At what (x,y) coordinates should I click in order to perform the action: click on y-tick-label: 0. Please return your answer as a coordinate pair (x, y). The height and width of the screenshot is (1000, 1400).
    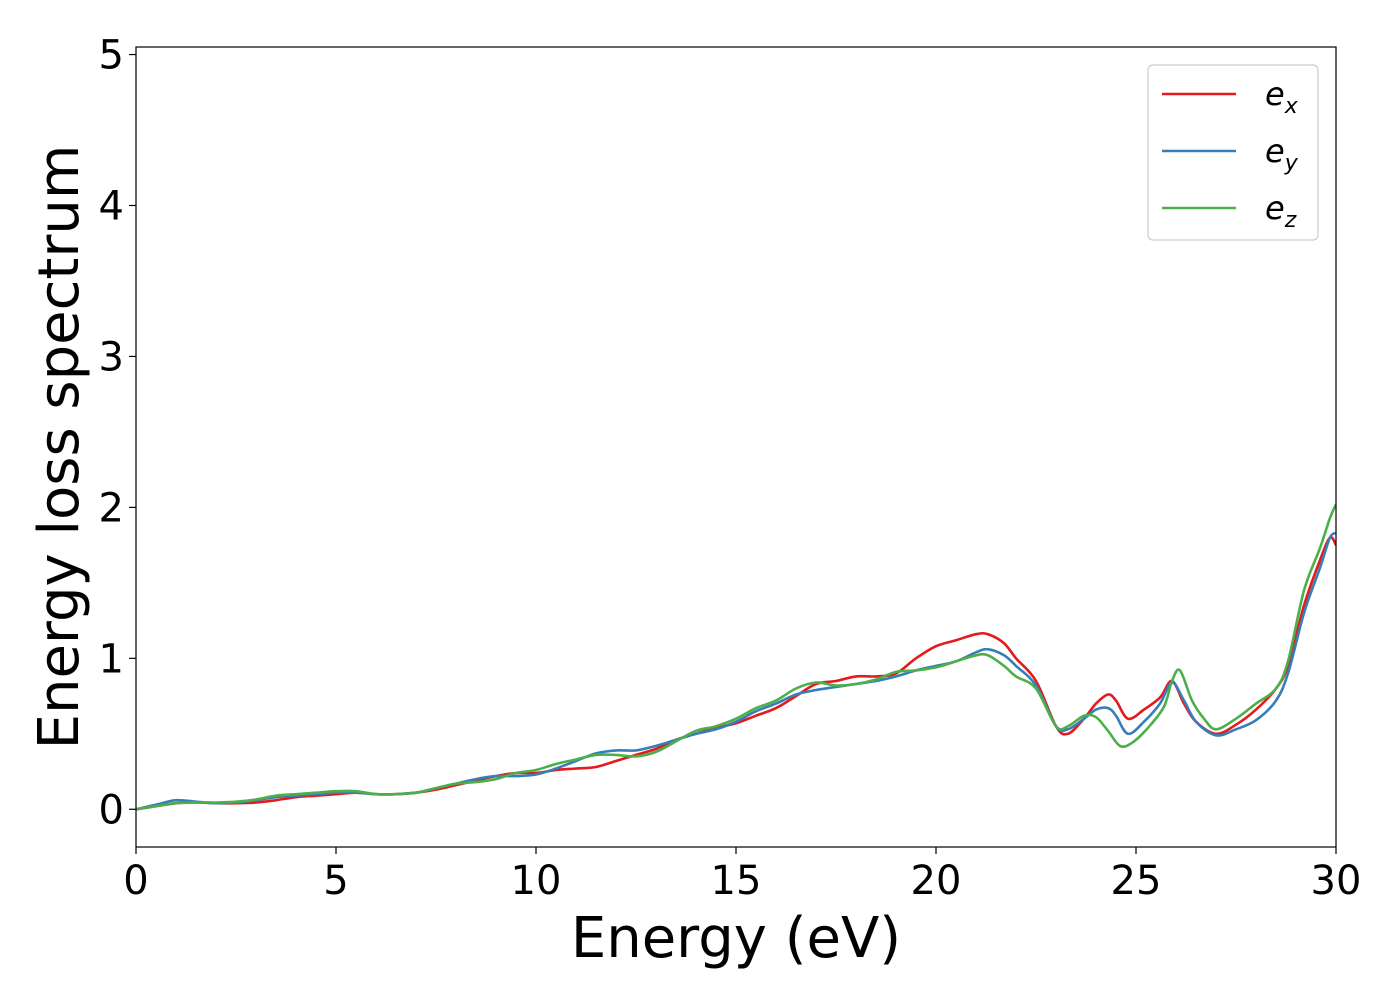
    Looking at the image, I should click on (111, 810).